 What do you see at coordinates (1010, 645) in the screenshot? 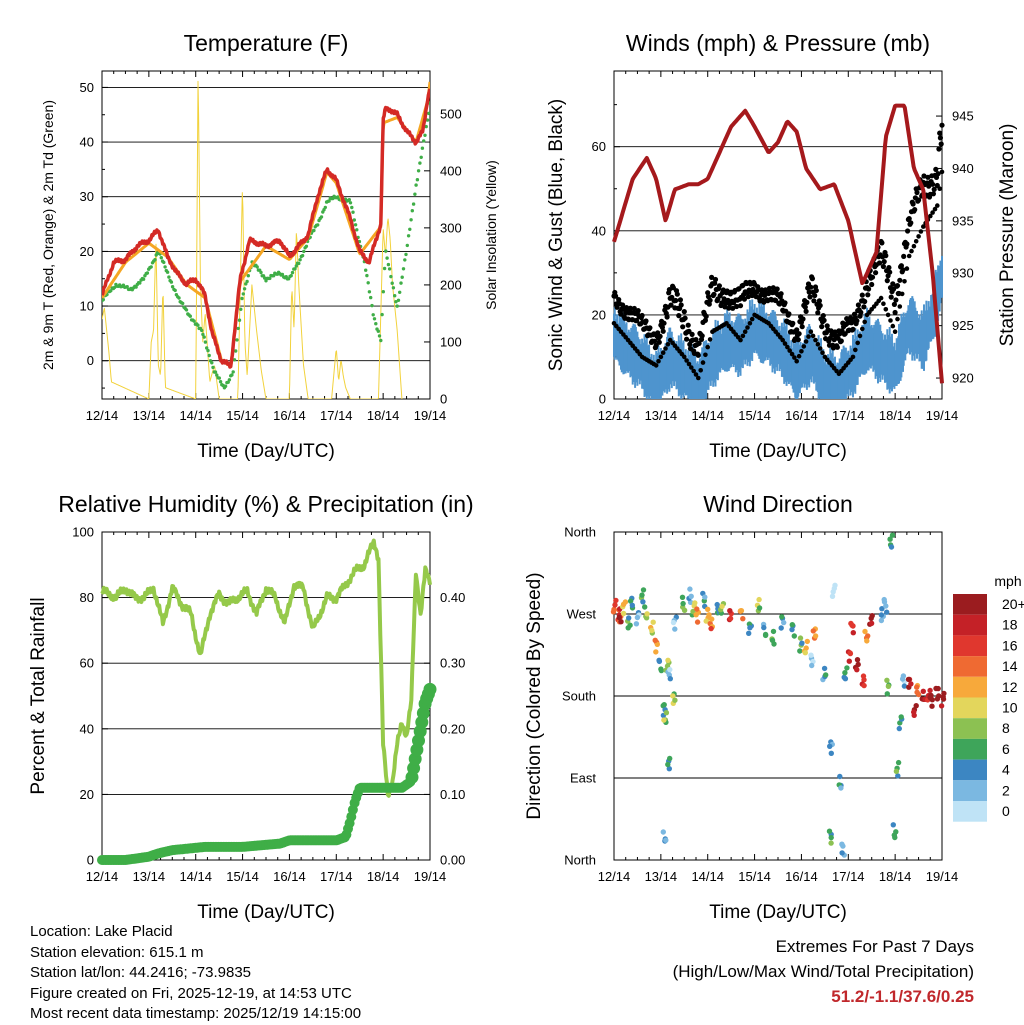
I see `colorbar-label: 16` at bounding box center [1010, 645].